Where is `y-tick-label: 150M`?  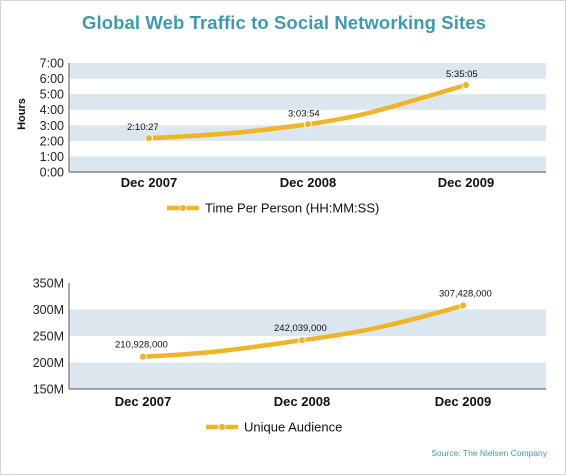 y-tick-label: 150M is located at coordinates (48, 390).